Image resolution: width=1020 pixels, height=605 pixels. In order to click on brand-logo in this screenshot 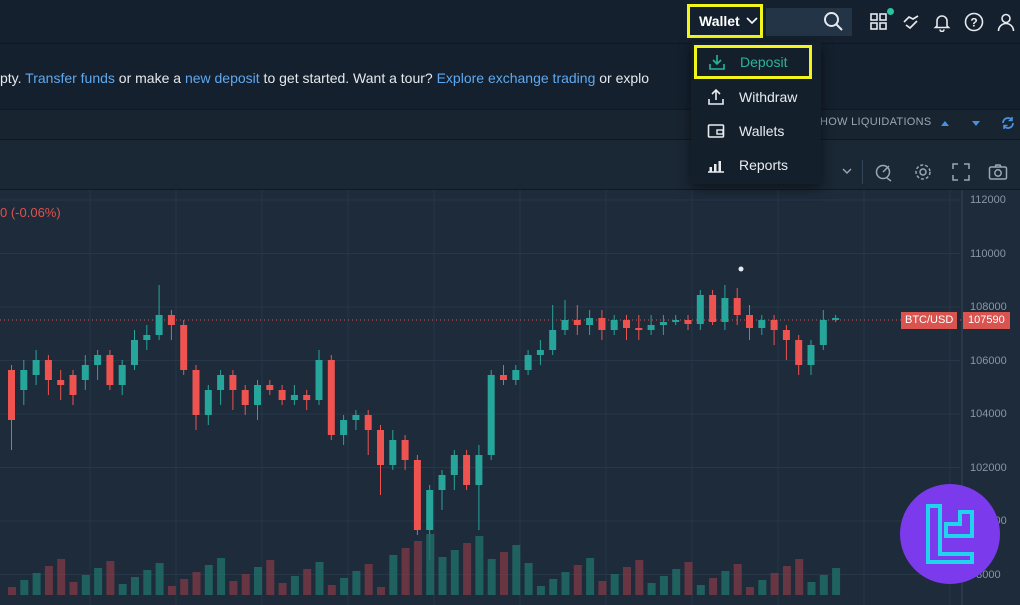, I will do `click(950, 534)`.